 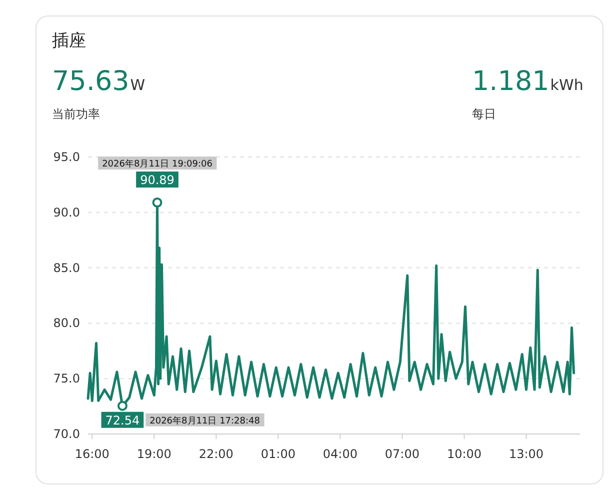 I want to click on text: 当前功率, so click(x=76, y=114).